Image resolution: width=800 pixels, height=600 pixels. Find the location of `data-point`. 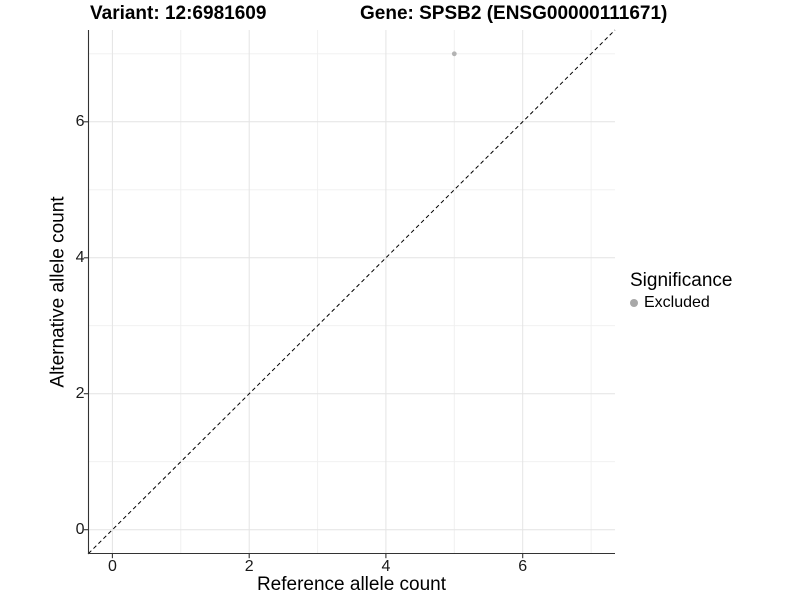

data-point is located at coordinates (454, 54).